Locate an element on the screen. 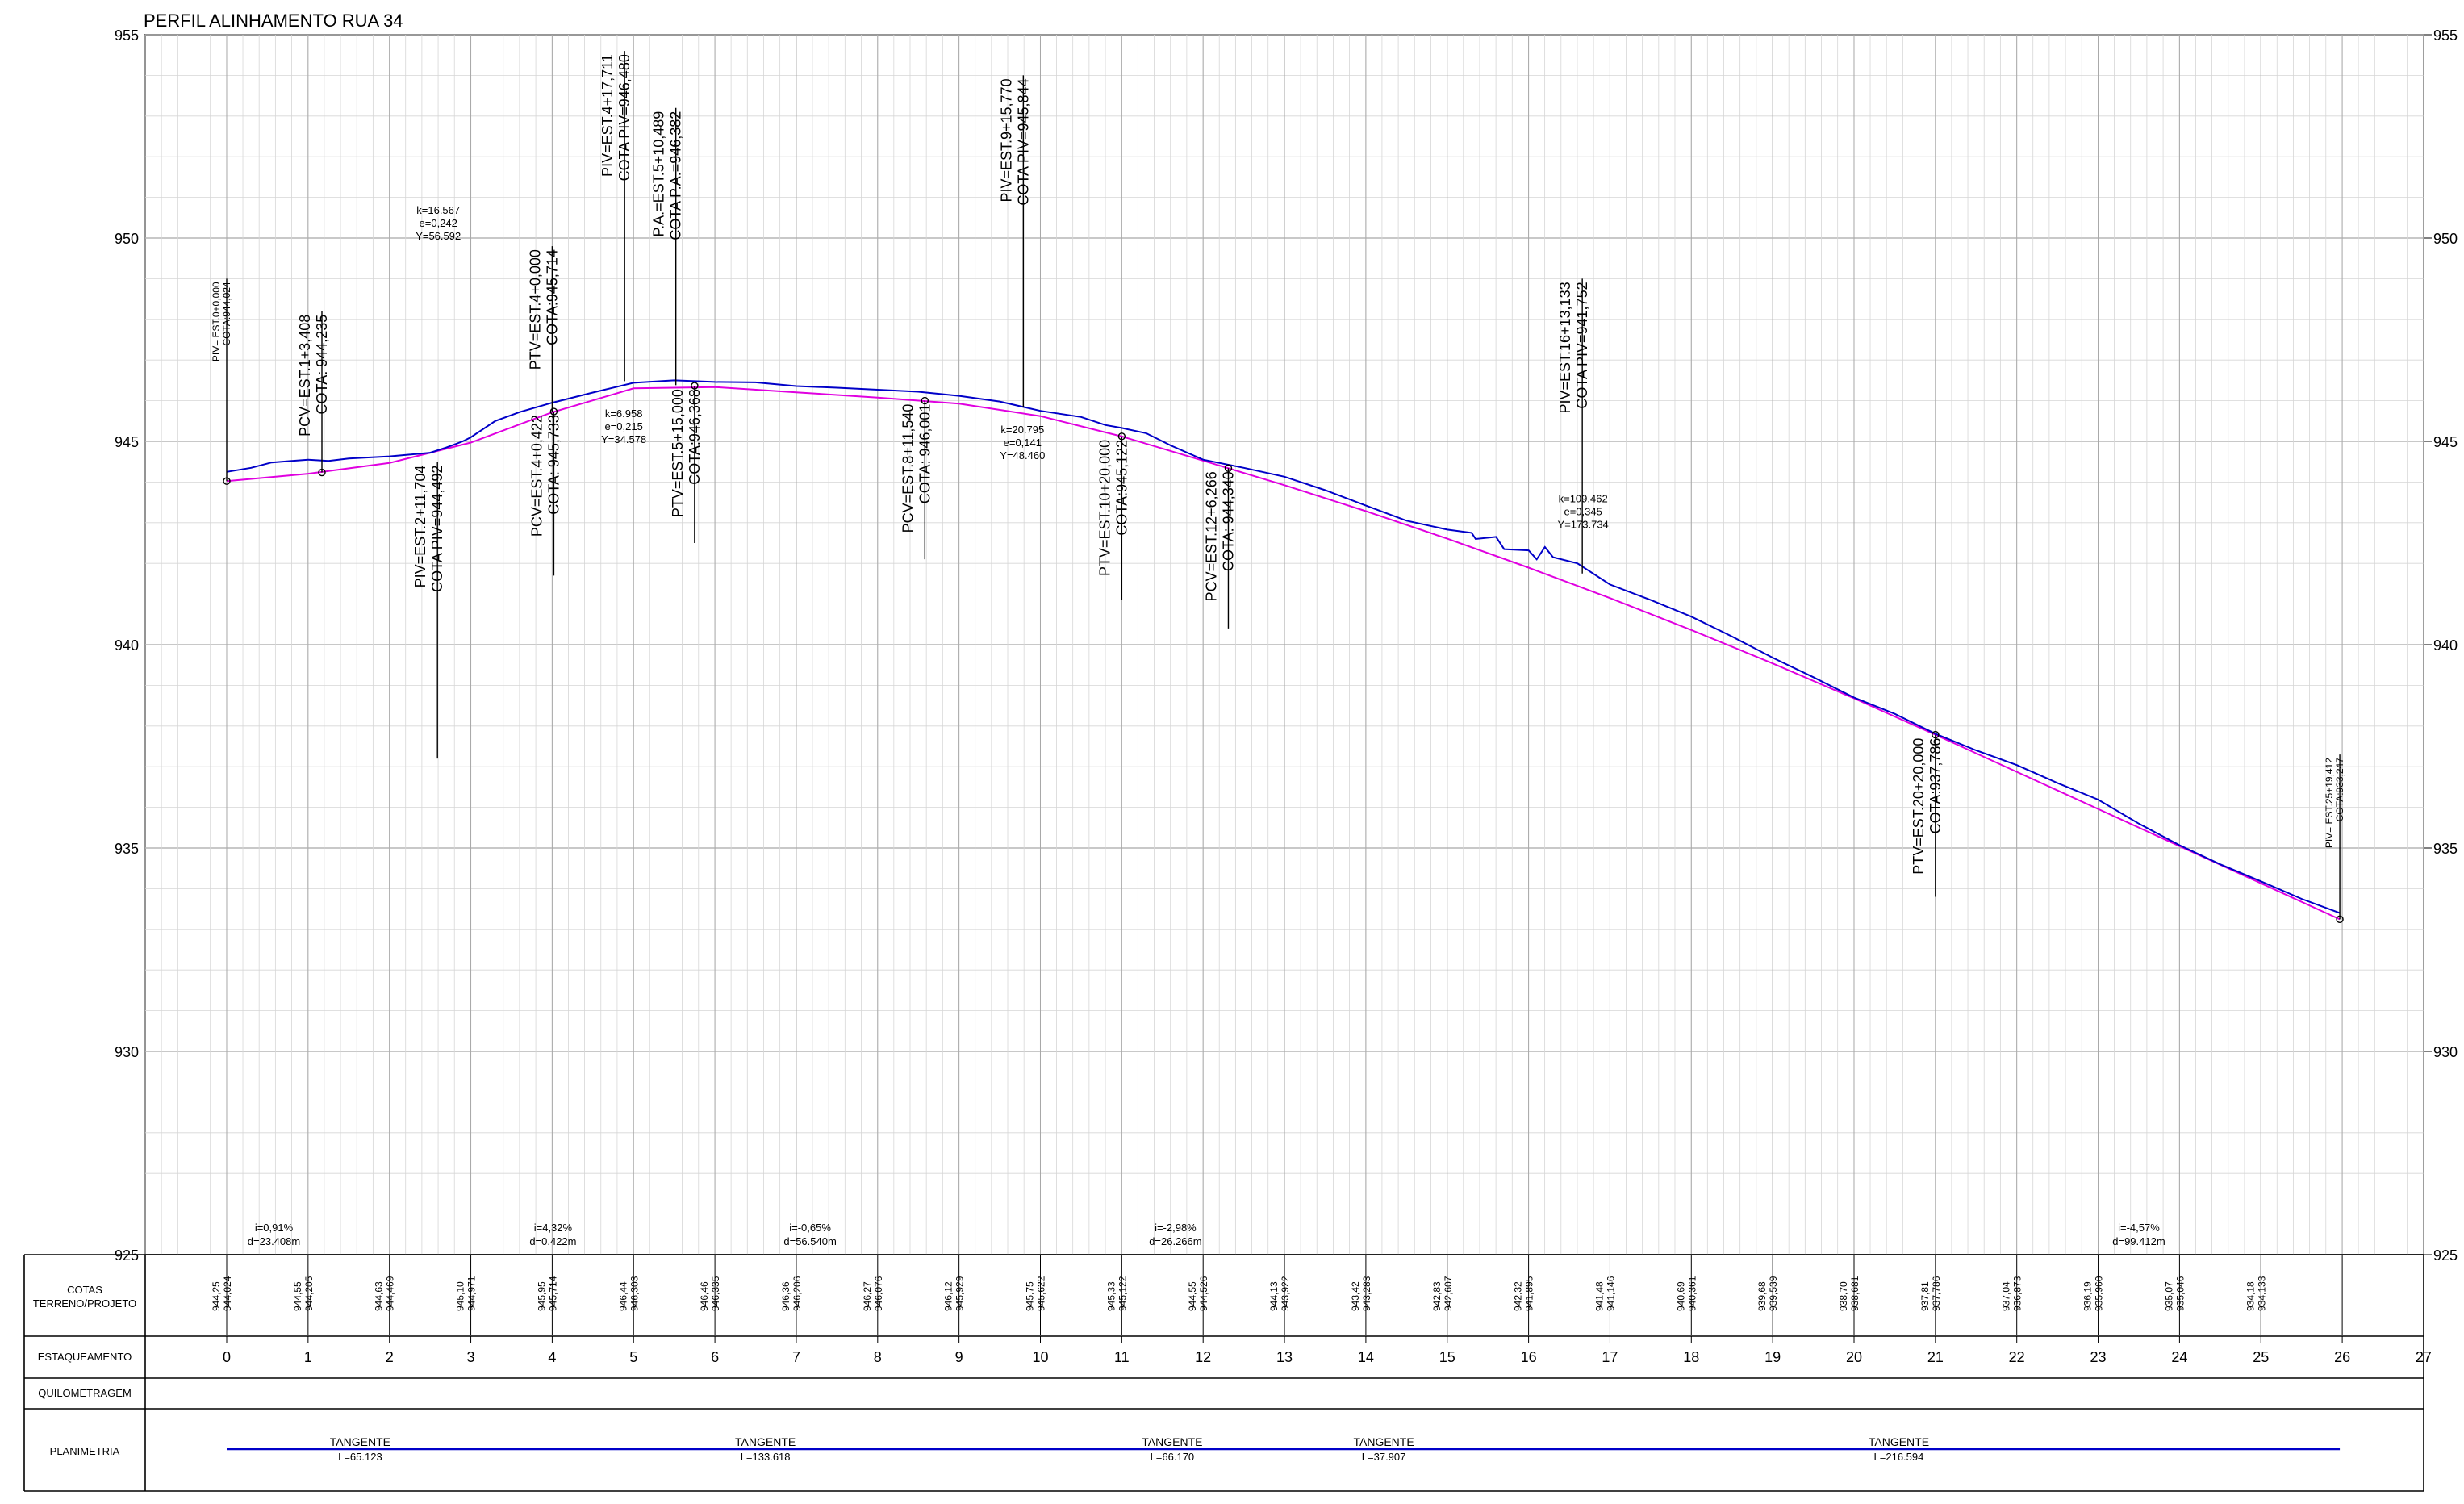  cota-value: 941,146 is located at coordinates (1610, 1293).